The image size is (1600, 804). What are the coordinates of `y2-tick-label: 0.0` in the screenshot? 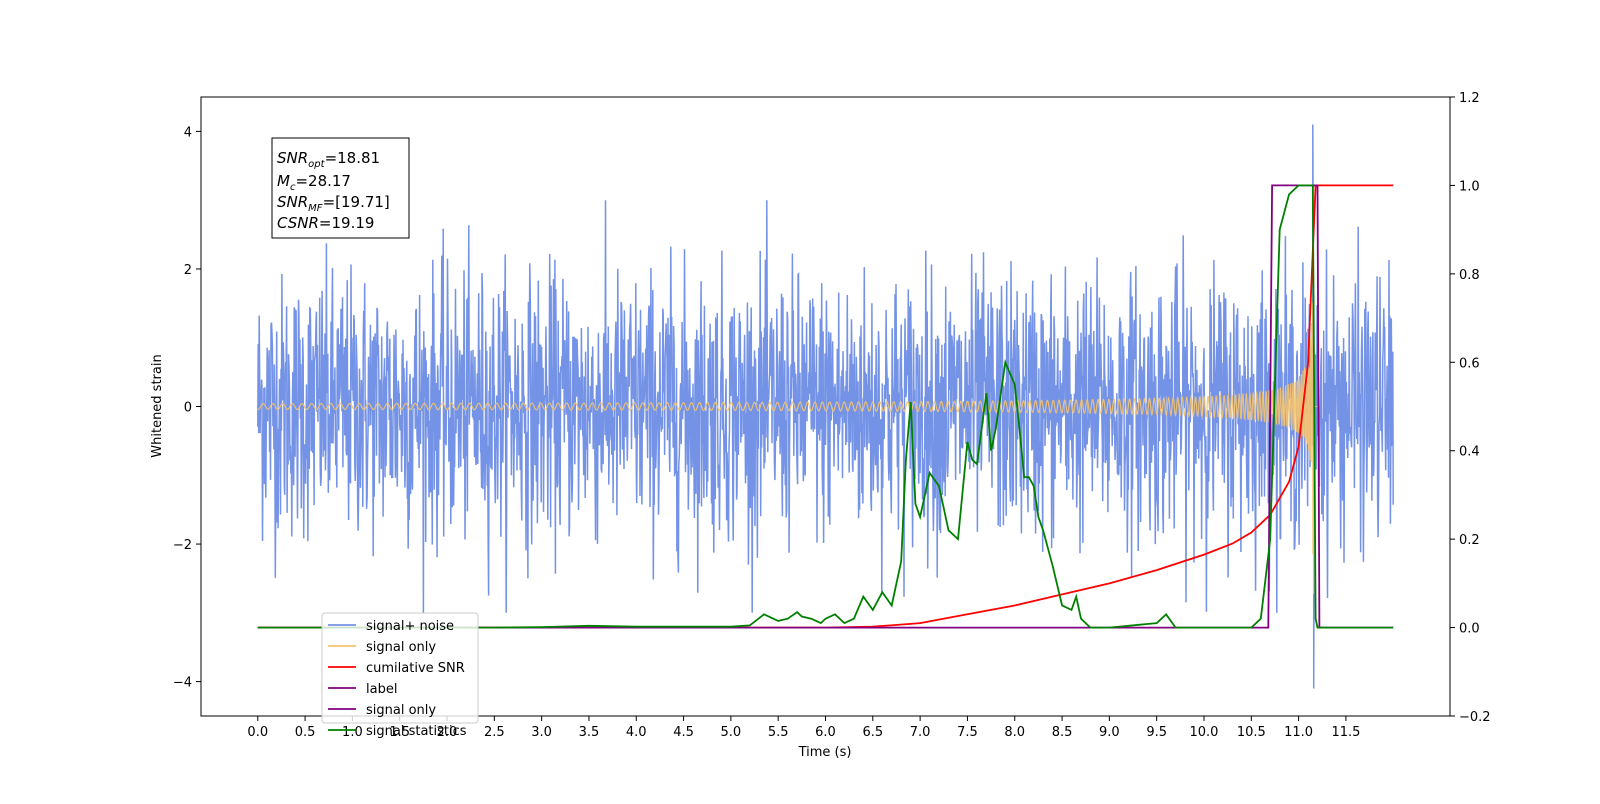 It's located at (1469, 629).